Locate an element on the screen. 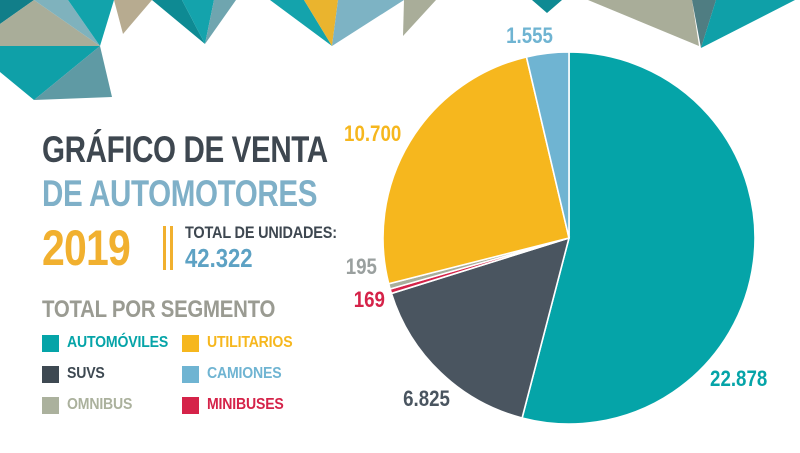 Image resolution: width=800 pixels, height=453 pixels. title-block: GRÁFICO DE VENTA DE AUTOMOTORES is located at coordinates (220, 172).